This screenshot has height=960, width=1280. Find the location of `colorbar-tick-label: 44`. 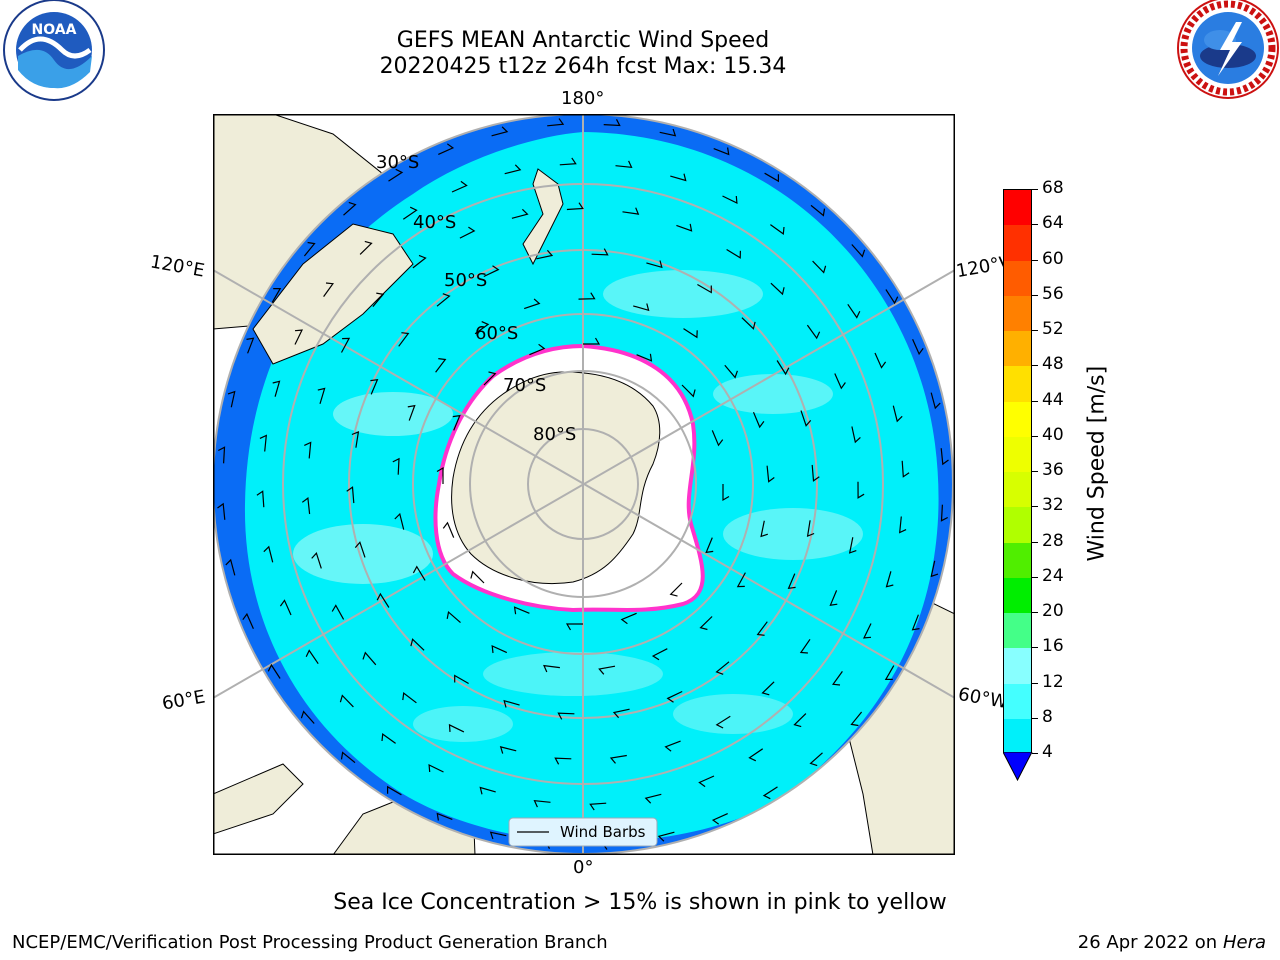

colorbar-tick-label: 44 is located at coordinates (1053, 399).